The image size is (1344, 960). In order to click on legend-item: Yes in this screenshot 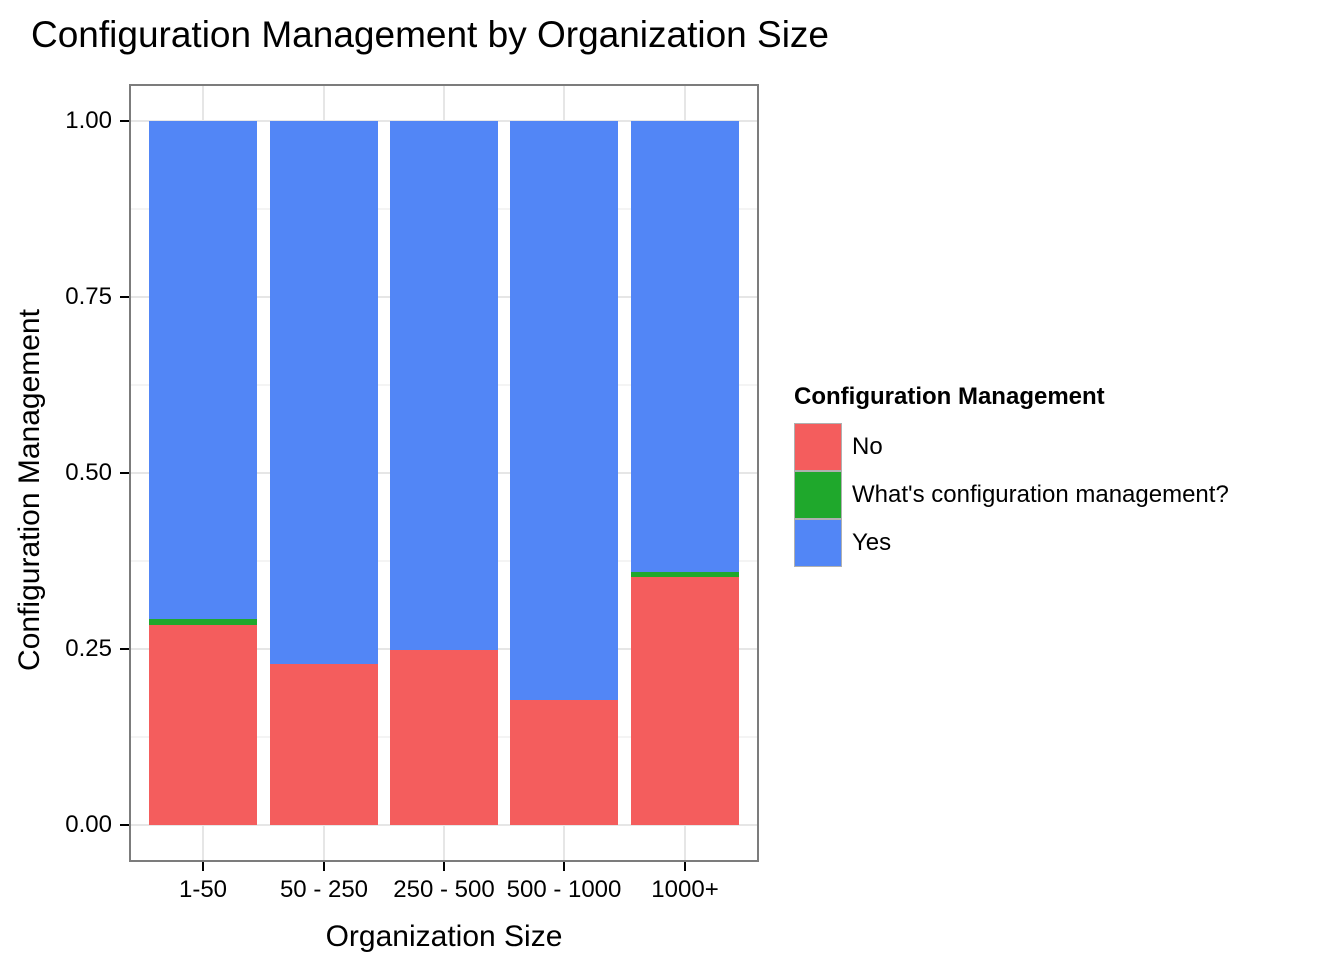, I will do `click(1011, 543)`.